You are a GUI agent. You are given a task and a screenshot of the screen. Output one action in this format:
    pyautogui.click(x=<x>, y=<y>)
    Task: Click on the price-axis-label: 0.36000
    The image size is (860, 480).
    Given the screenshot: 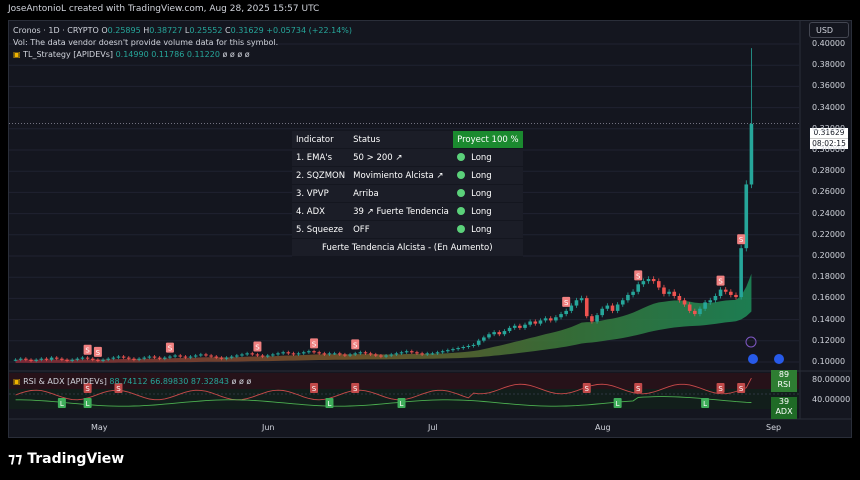 What is the action you would take?
    pyautogui.click(x=829, y=86)
    